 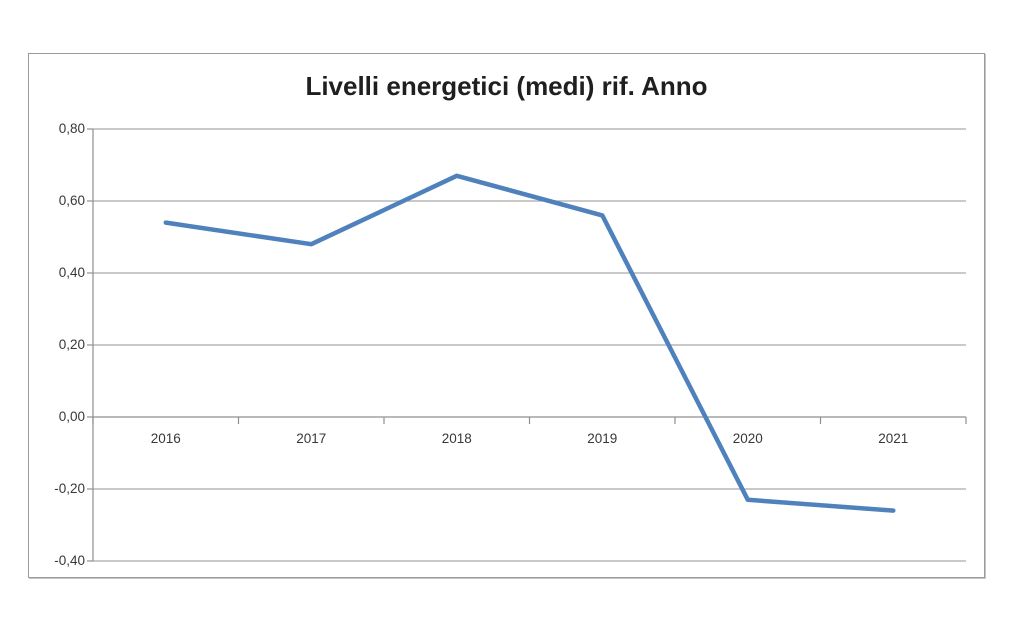 What do you see at coordinates (311, 438) in the screenshot?
I see `x-axis-tick-label: 2017` at bounding box center [311, 438].